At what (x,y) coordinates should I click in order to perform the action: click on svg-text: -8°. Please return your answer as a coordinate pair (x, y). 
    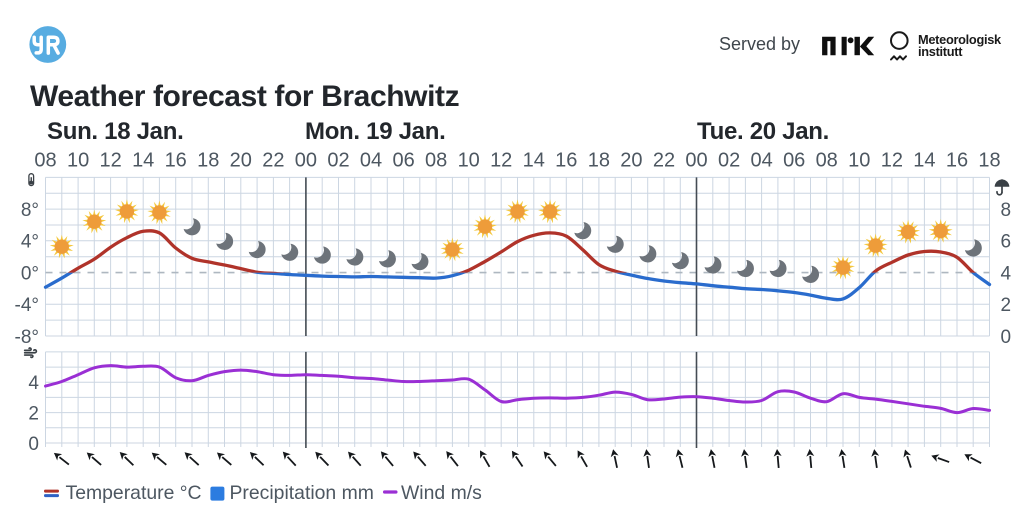
    Looking at the image, I should click on (27, 337).